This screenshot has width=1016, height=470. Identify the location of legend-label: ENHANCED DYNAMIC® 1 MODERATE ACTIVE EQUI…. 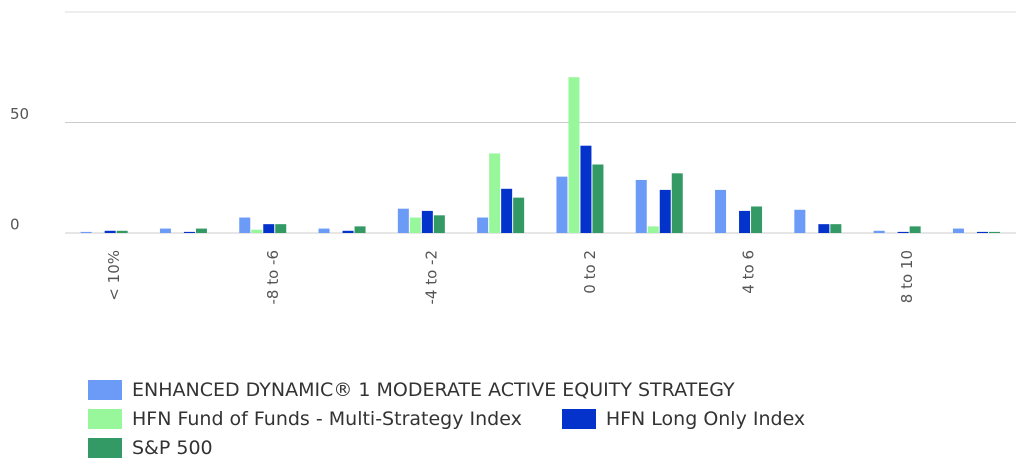
(433, 390).